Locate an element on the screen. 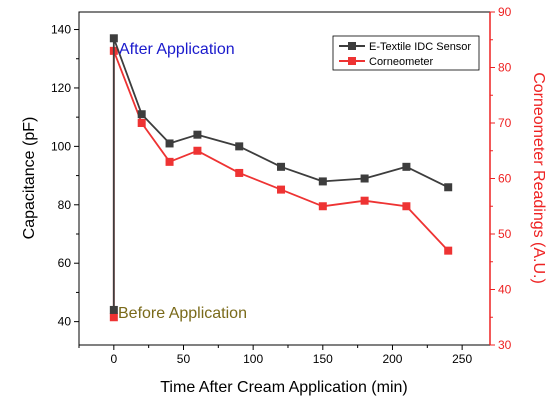 This screenshot has height=411, width=550. y-axis-right-label: Corneometer Readings (A.U.) is located at coordinates (538, 178).